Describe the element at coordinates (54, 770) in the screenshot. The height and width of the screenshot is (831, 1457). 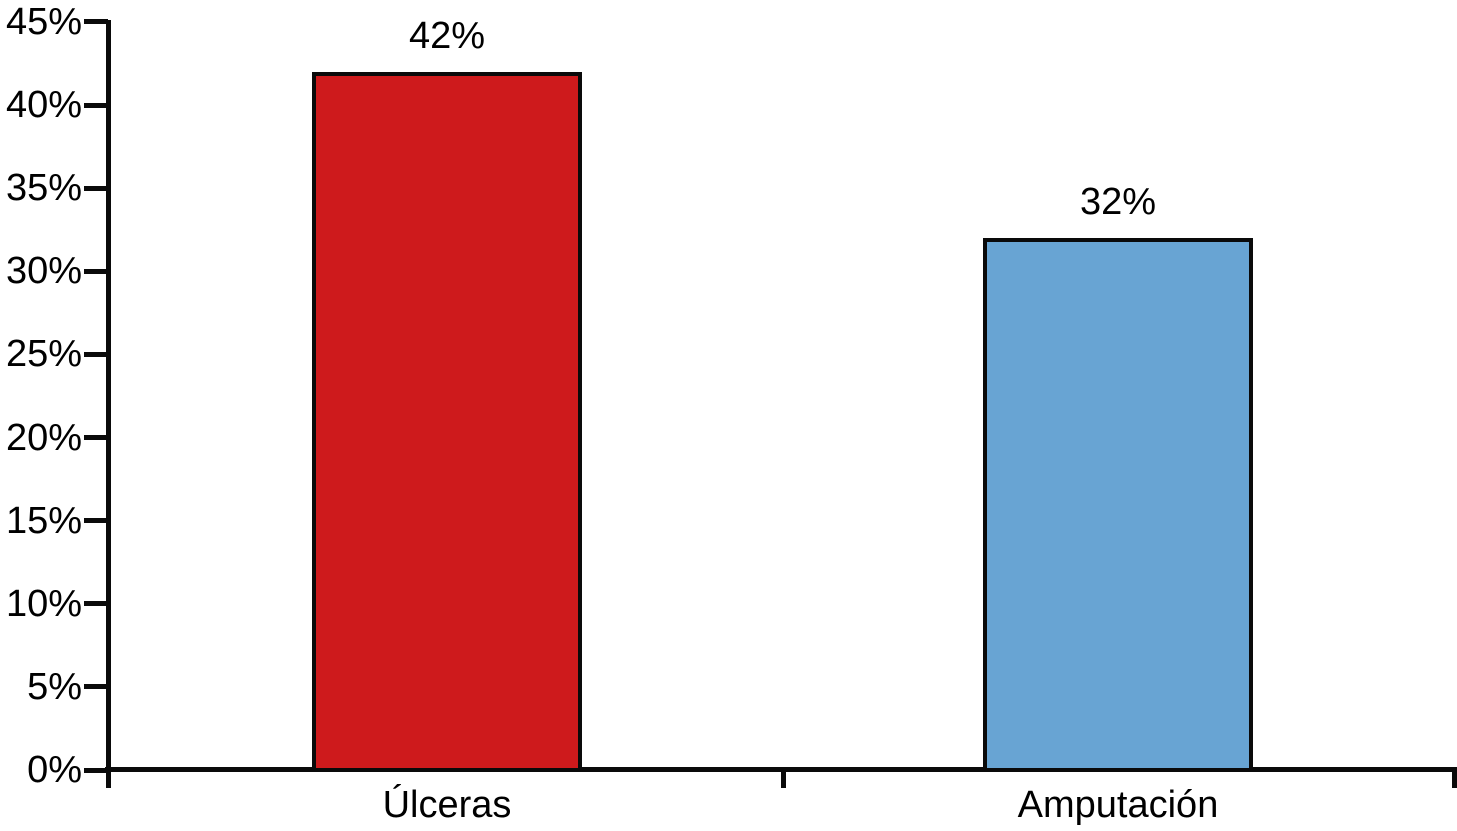
I see `y-axis-tick-label: 0%` at that location.